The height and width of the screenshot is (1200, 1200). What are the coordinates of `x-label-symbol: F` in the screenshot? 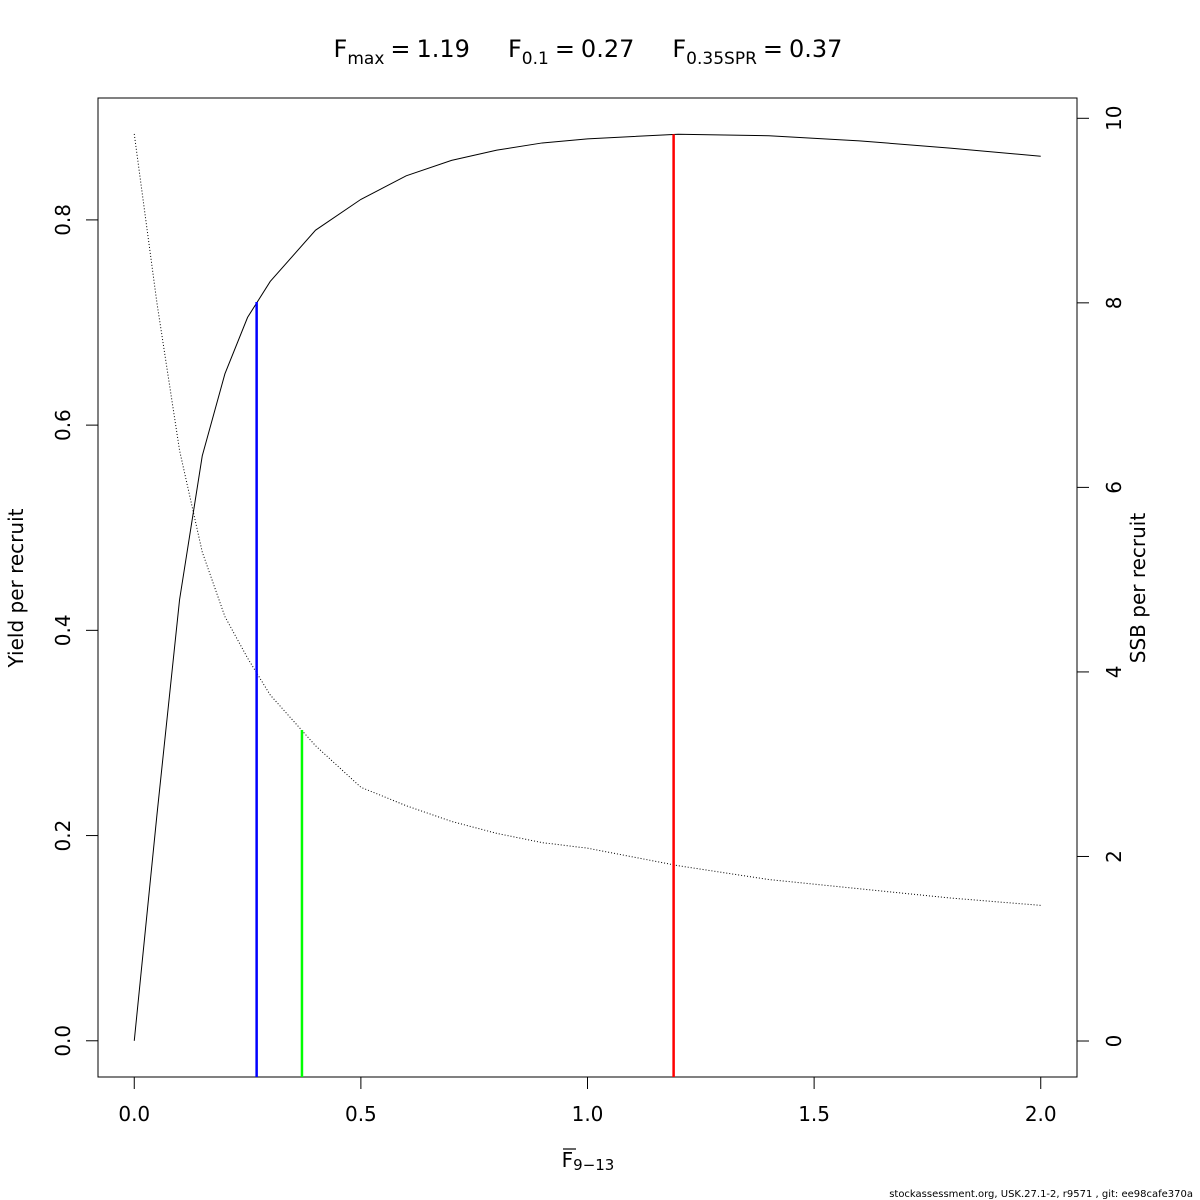 It's located at (568, 1160).